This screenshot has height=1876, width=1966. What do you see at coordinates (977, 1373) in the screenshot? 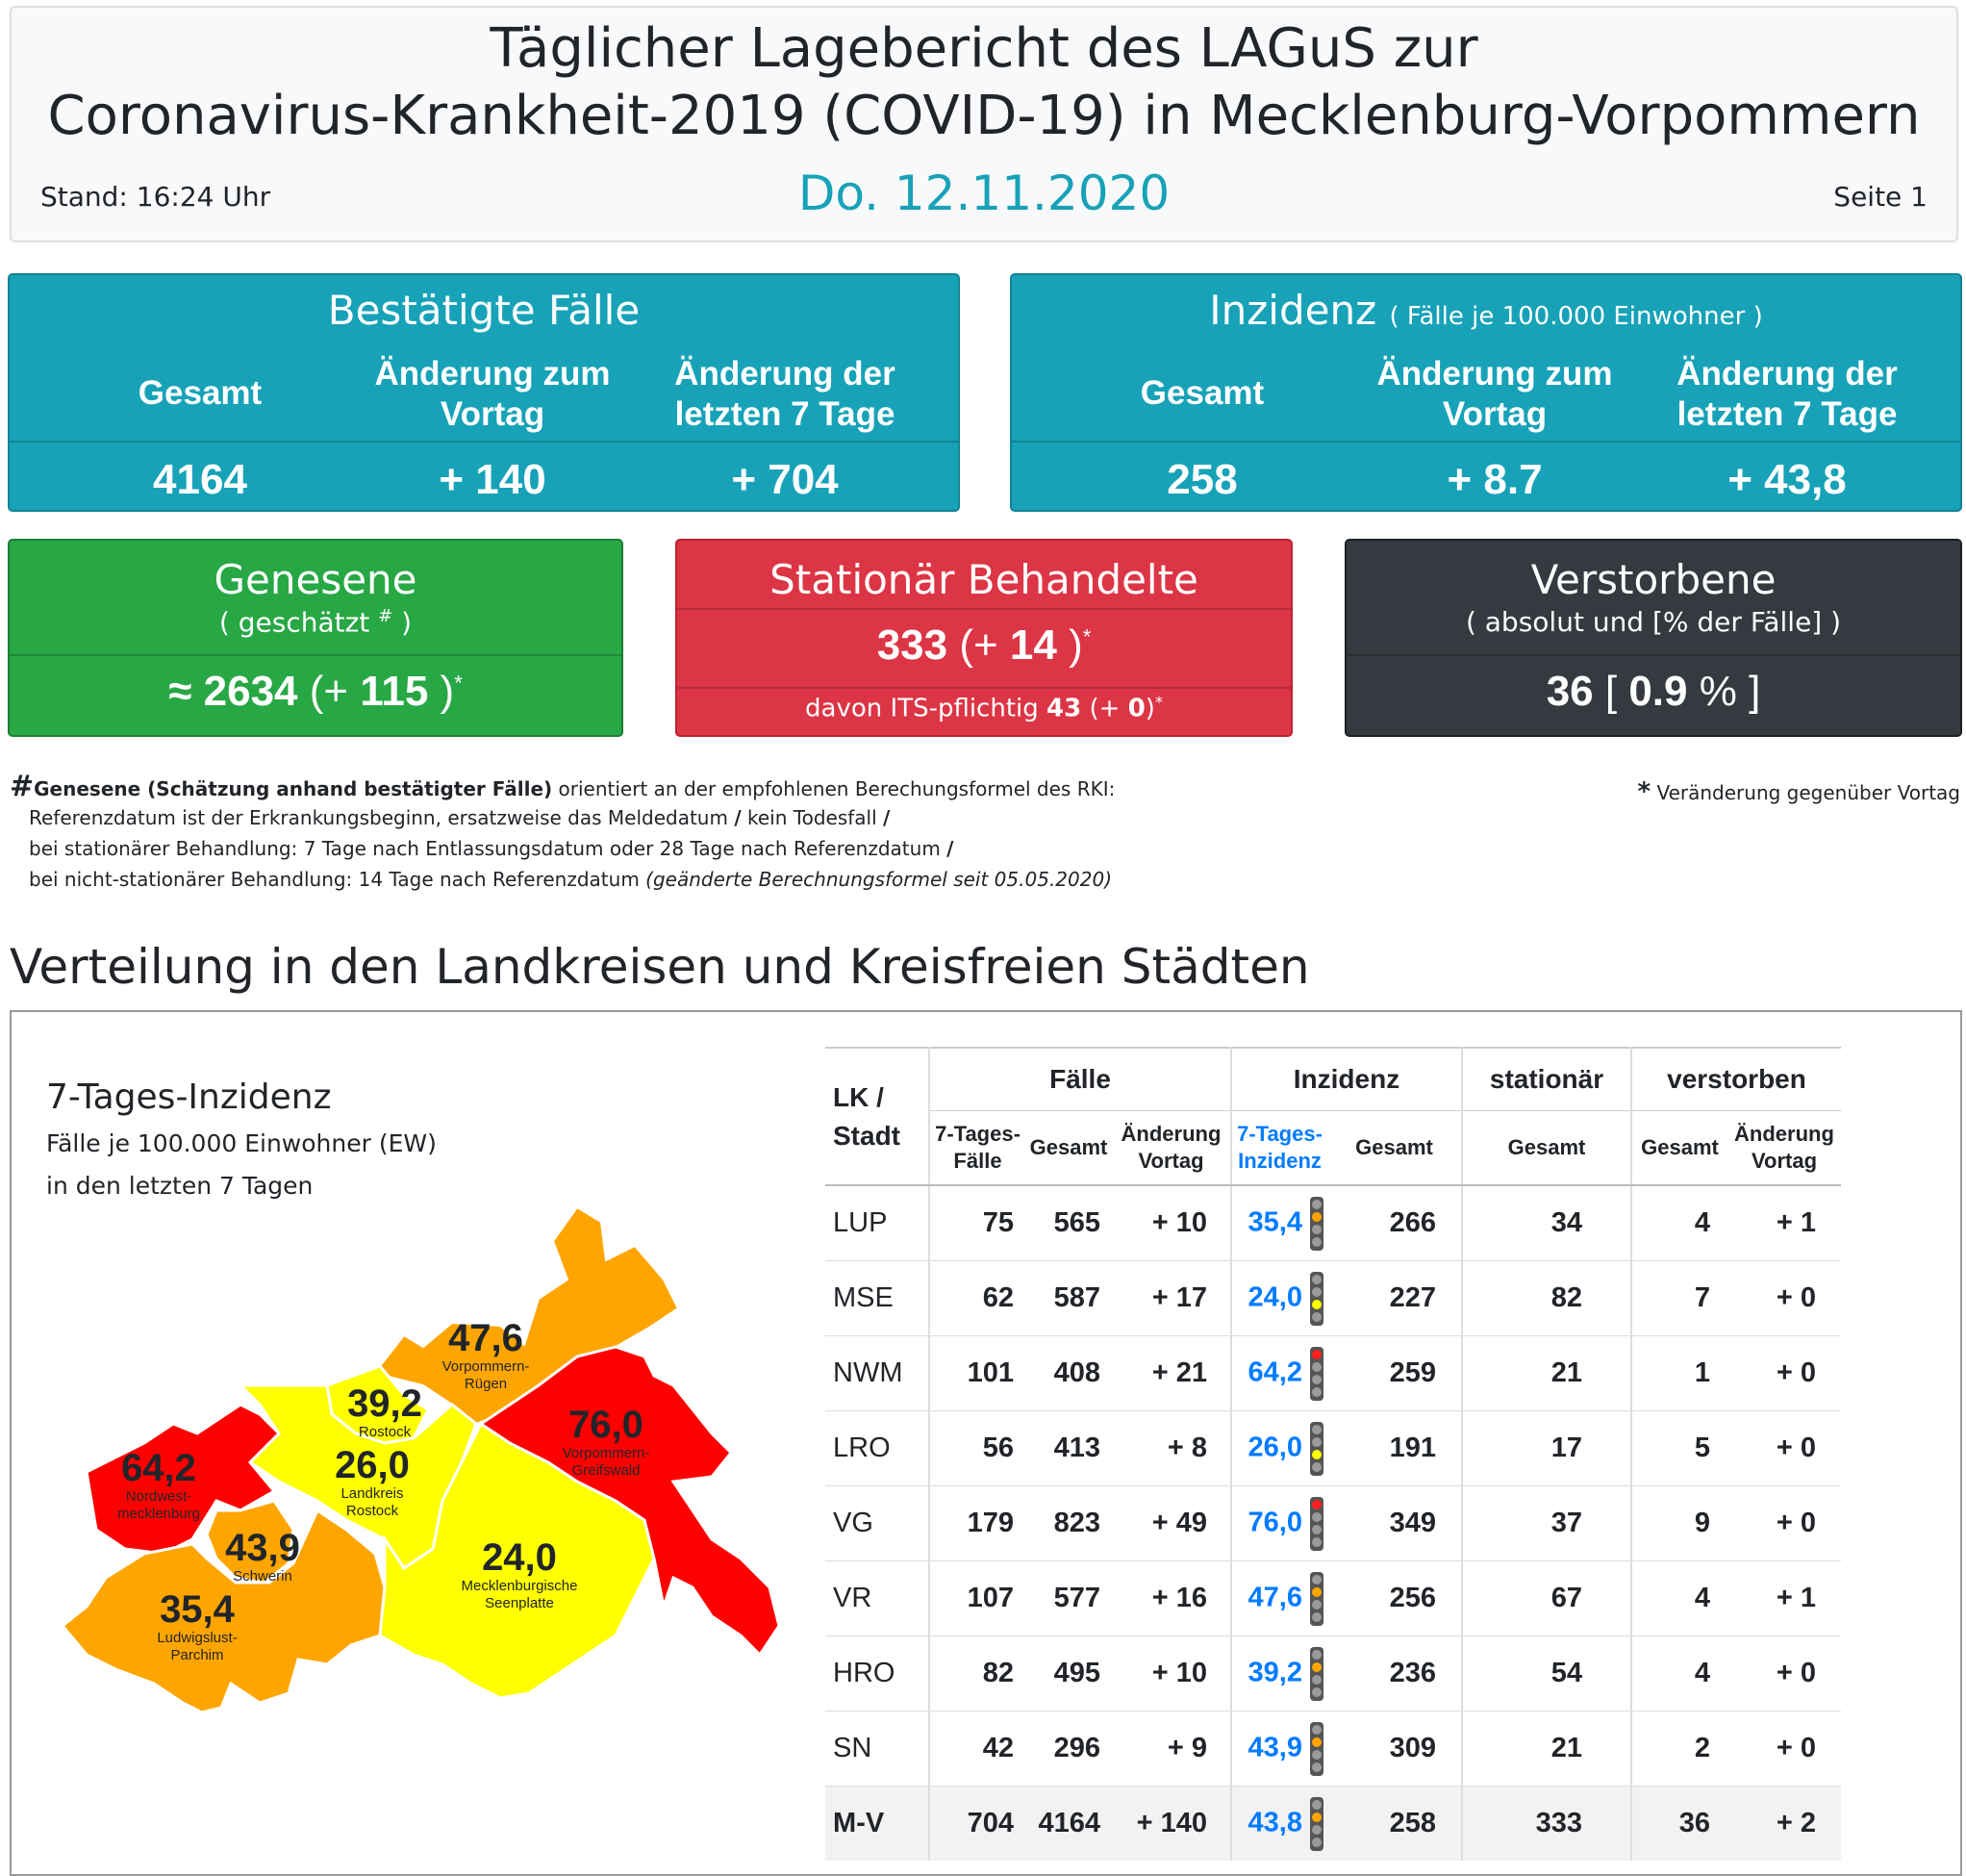
I see `cases-7-days: 101` at bounding box center [977, 1373].